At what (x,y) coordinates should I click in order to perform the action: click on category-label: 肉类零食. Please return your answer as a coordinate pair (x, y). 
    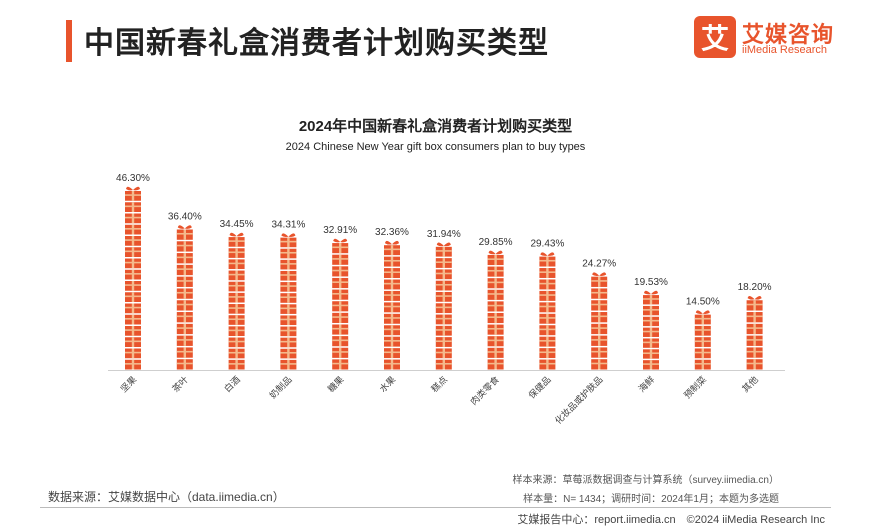
    Looking at the image, I should click on (485, 391).